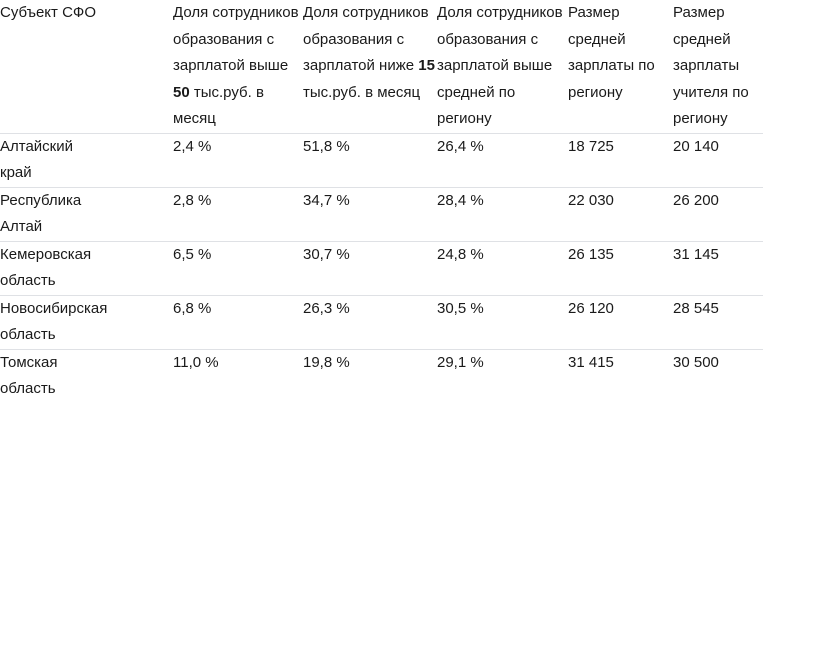 This screenshot has height=666, width=830. Describe the element at coordinates (502, 375) in the screenshot. I see `share-above-regional-avg-cell: 29,1 %` at that location.